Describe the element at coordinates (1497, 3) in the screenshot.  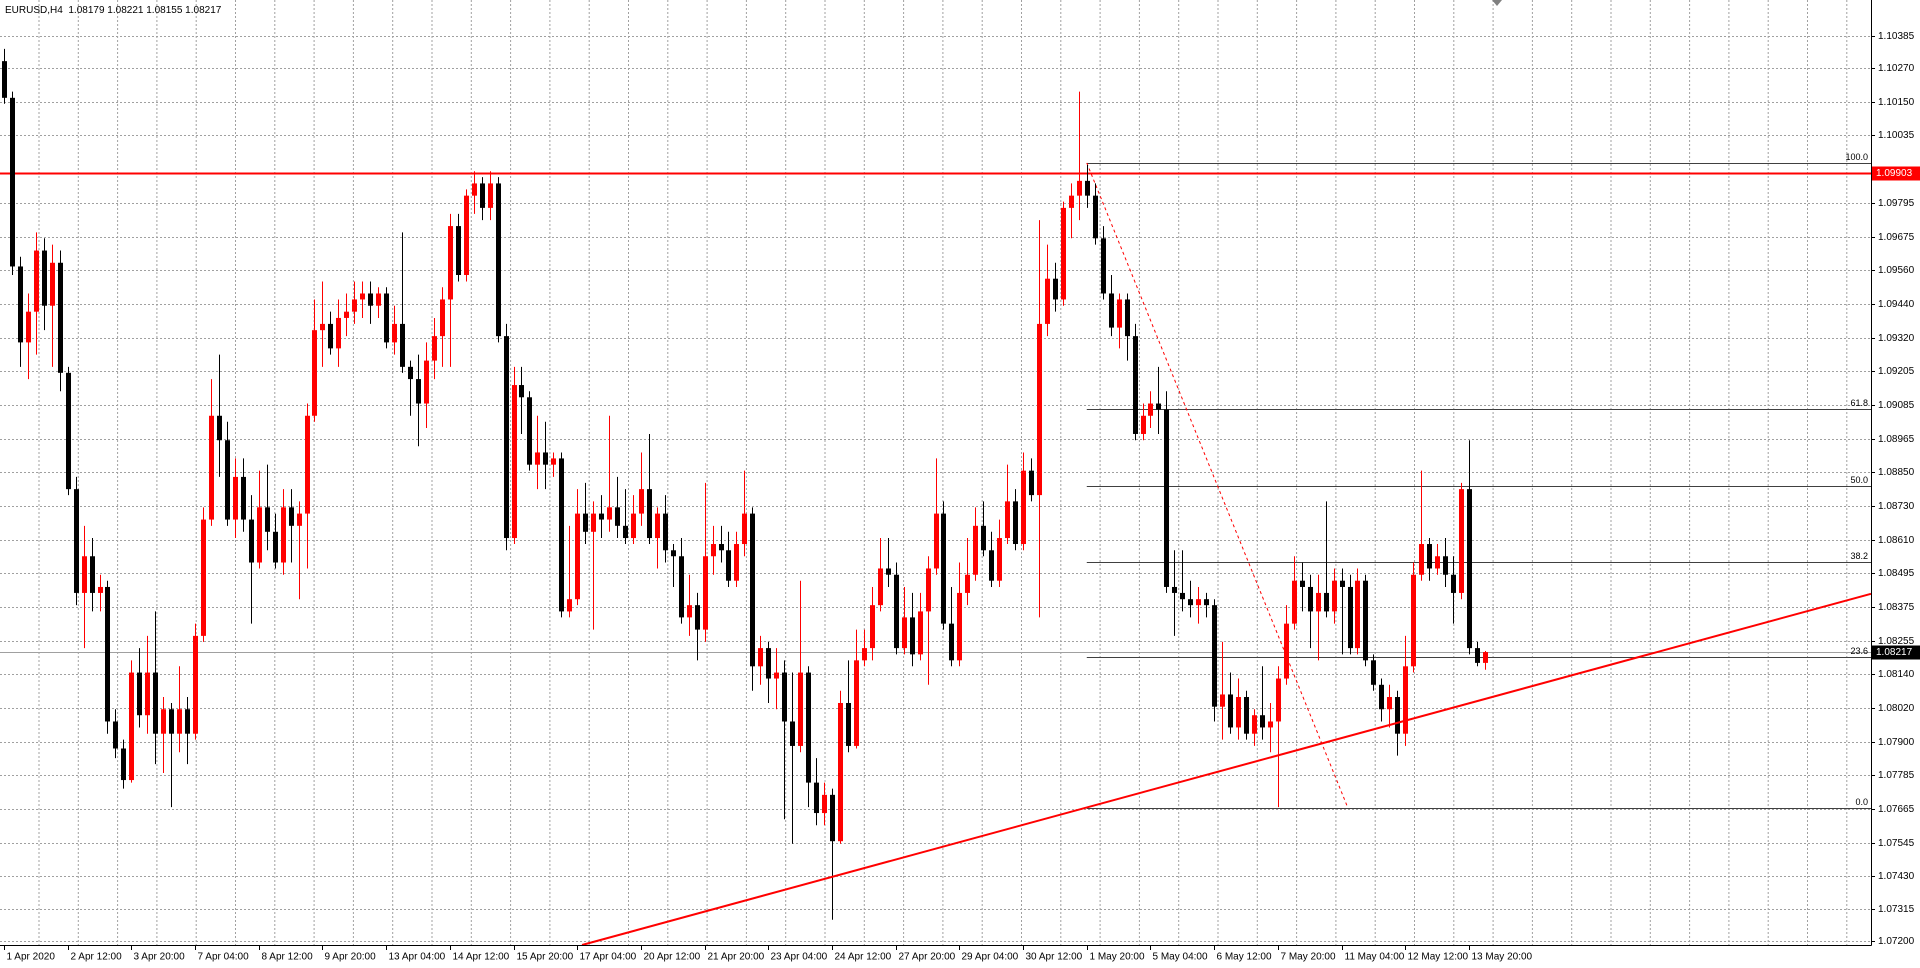
I see `chart-shift-marker` at that location.